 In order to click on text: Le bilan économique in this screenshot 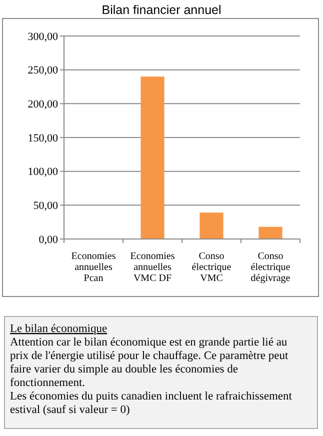, I will do `click(59, 329)`.